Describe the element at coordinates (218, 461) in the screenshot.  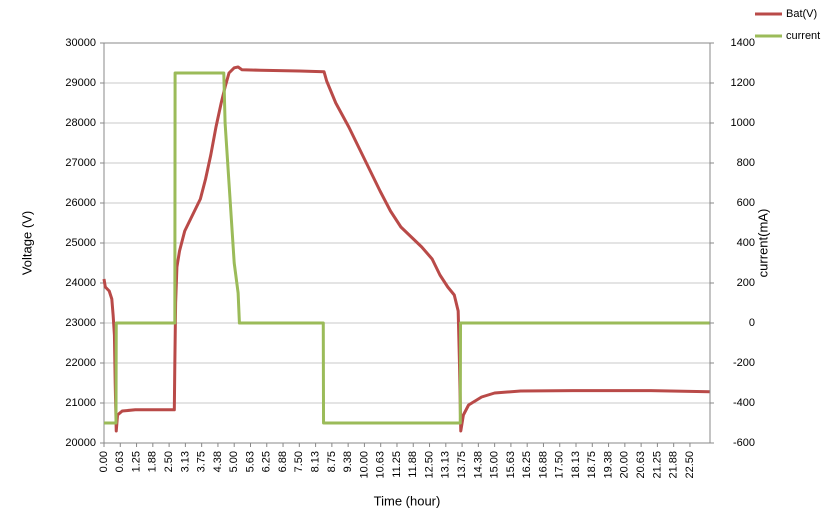
I see `x-tick-label: 4.38` at that location.